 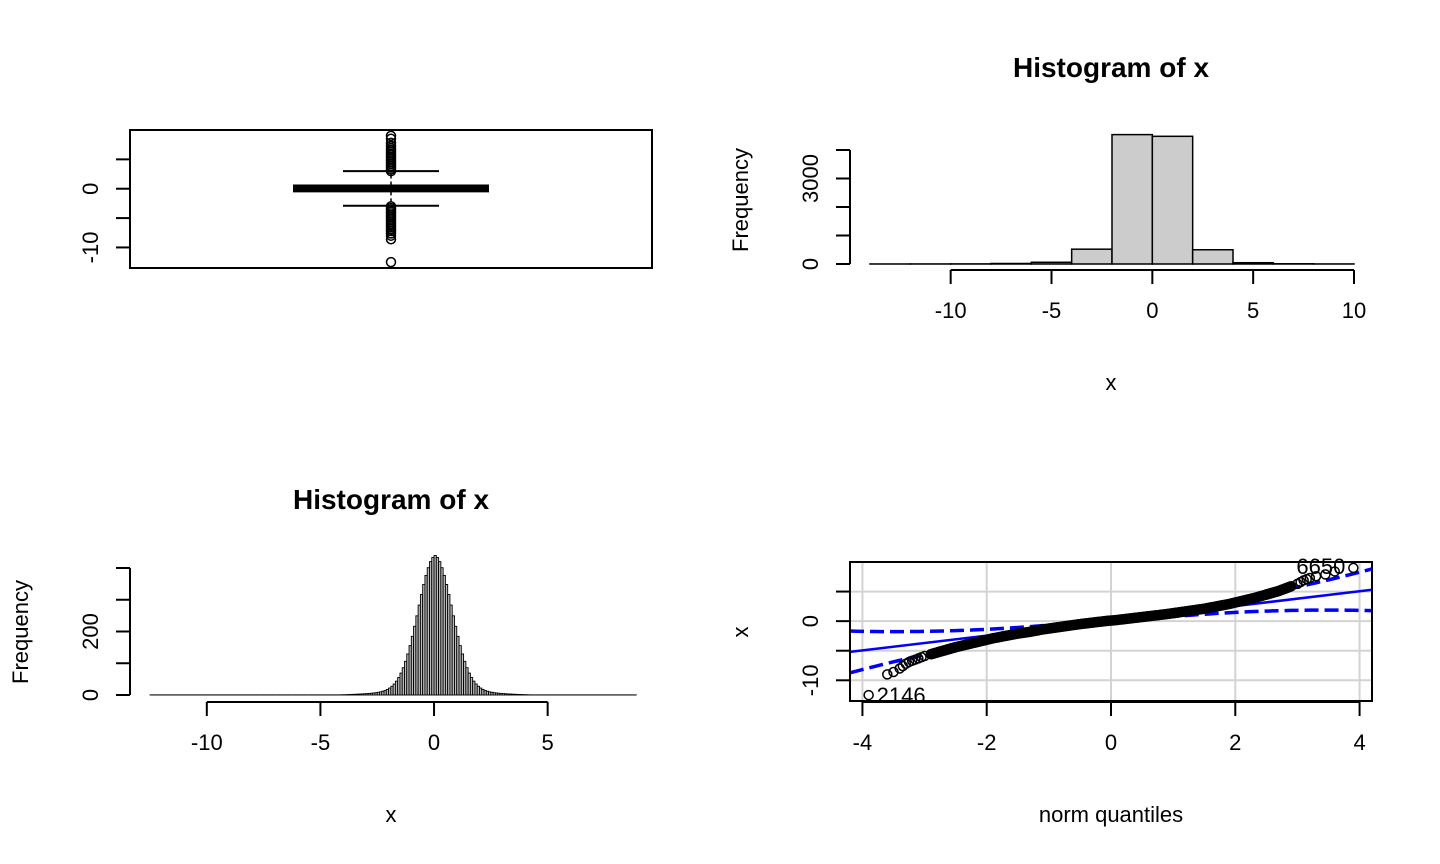 I want to click on qq-y-tick-label: 0, so click(x=810, y=621).